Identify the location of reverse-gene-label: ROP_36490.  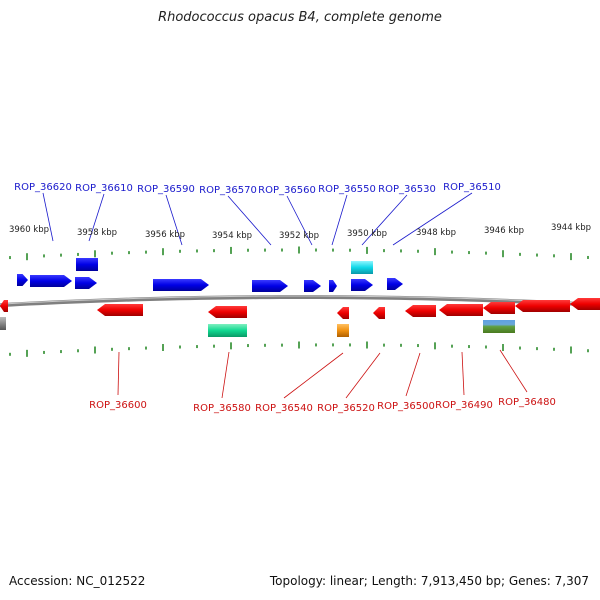
(464, 405).